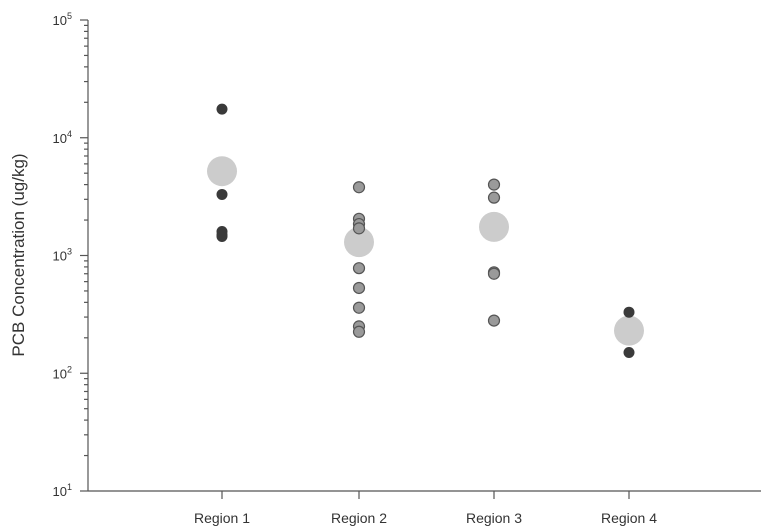 The width and height of the screenshot is (761, 529). I want to click on y-axis-ticks: 10¹ 10² 10³ 10⁴ 10⁵, so click(70, 255).